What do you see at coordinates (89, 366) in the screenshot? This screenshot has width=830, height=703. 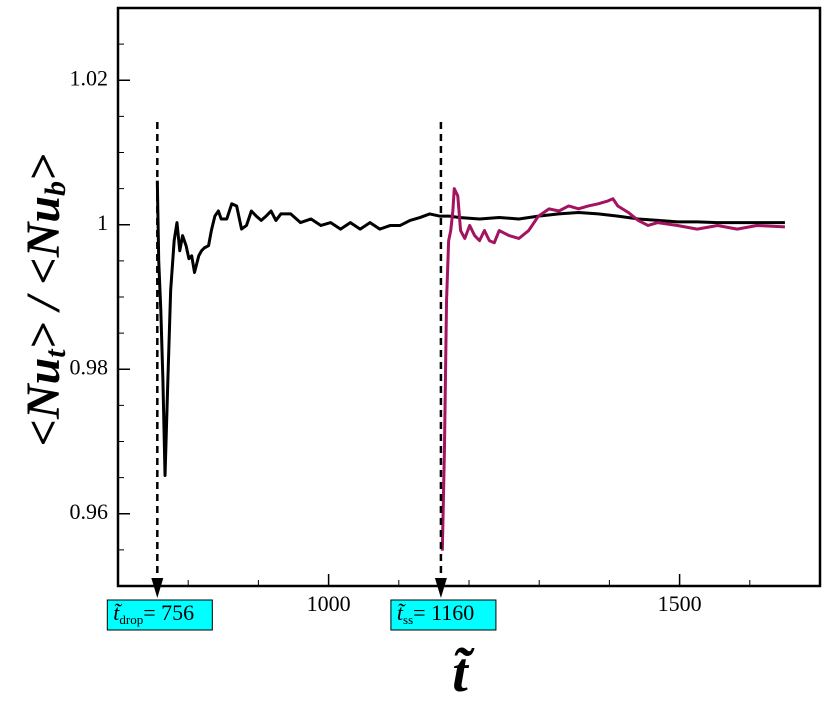 I see `y-tick-label: 0.98` at bounding box center [89, 366].